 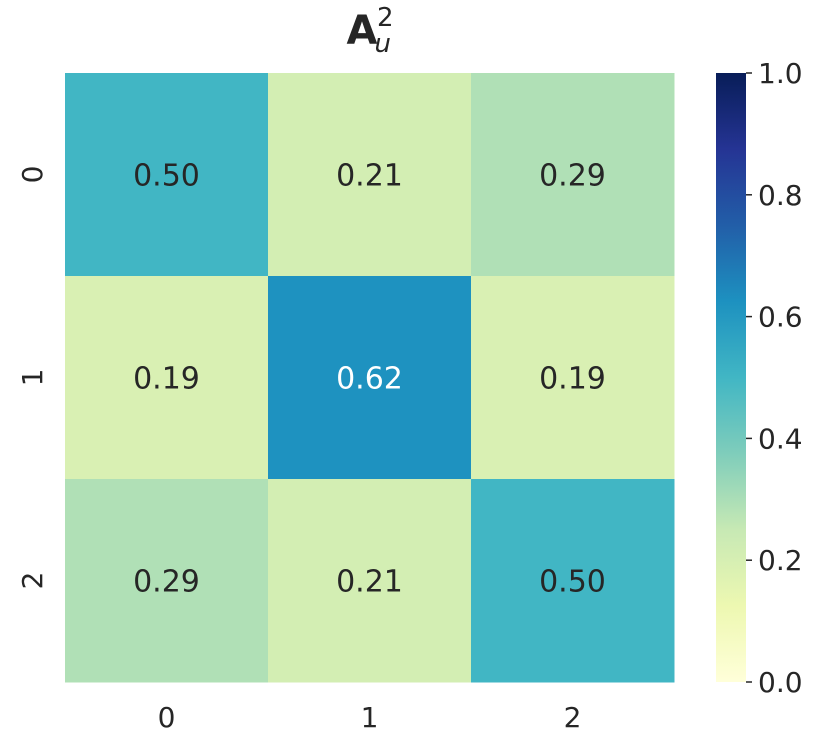 What do you see at coordinates (780, 73) in the screenshot?
I see `colorbar-tick-label: 1.0` at bounding box center [780, 73].